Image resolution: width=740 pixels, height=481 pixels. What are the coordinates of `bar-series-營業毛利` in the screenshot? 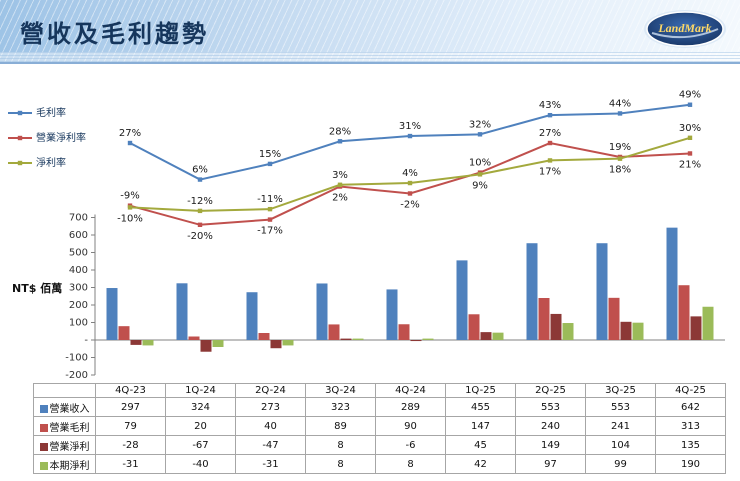 It's located at (404, 312).